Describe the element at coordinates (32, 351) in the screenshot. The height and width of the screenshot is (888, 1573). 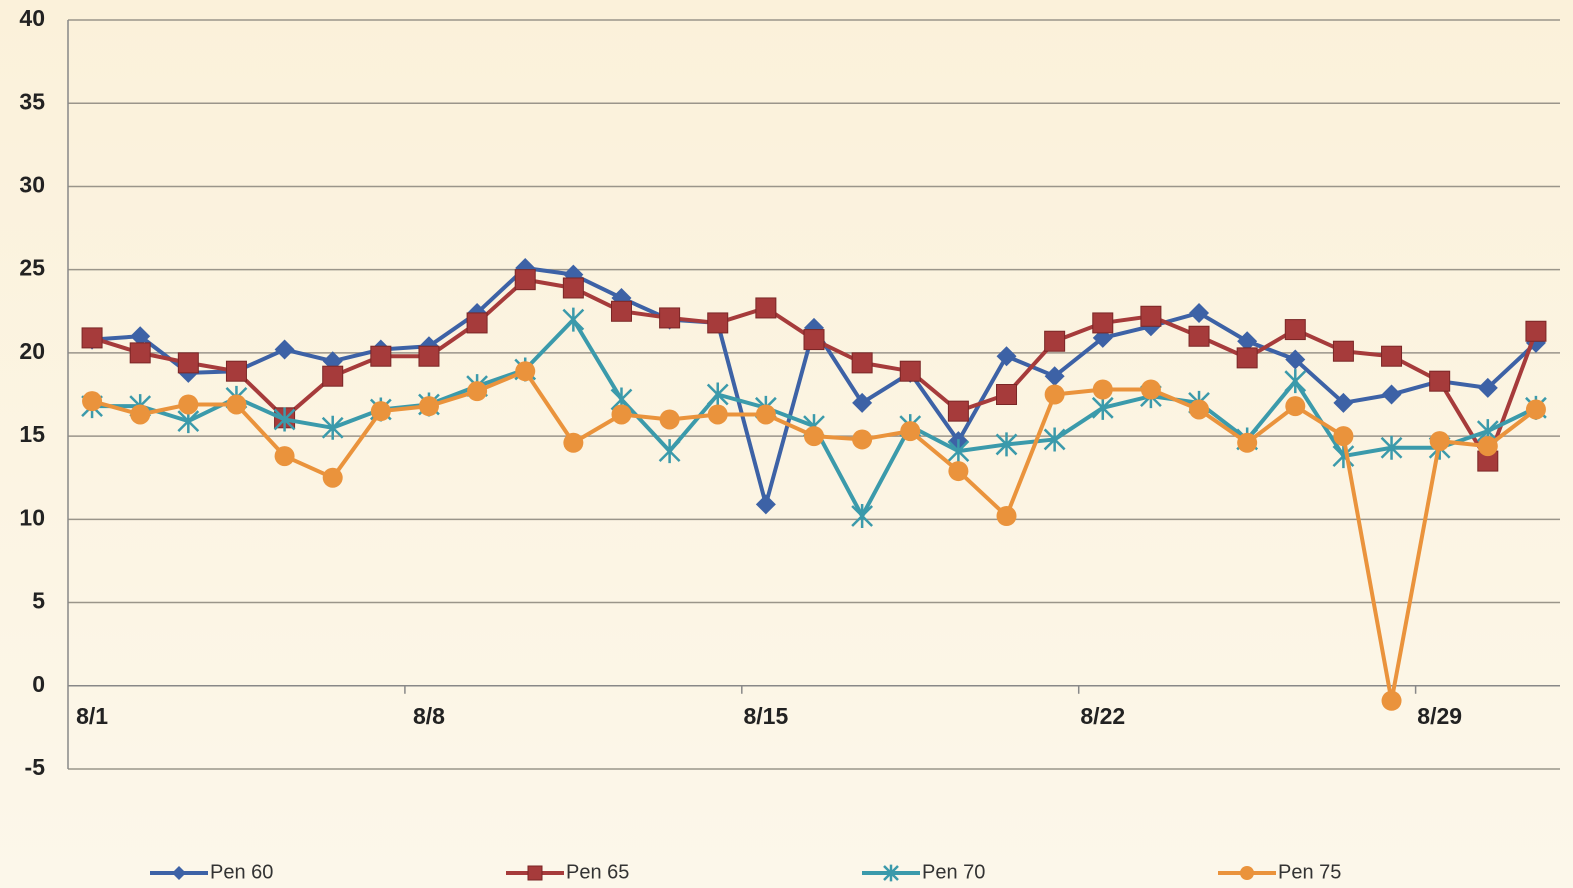
I see `y-tick-label: 20` at that location.